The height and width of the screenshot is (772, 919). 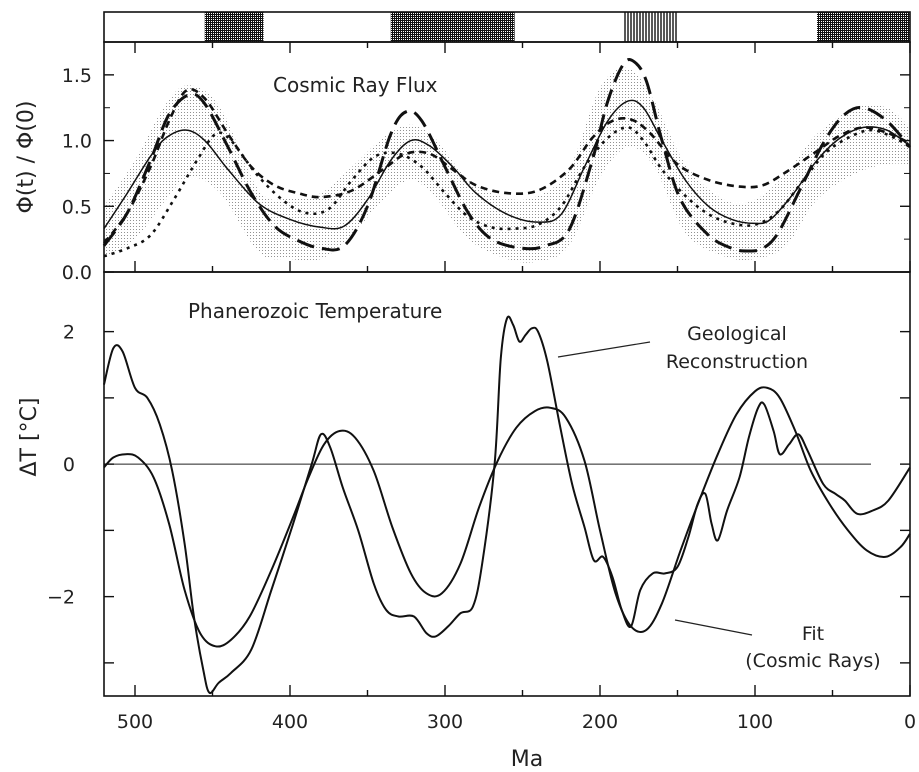 What do you see at coordinates (813, 634) in the screenshot?
I see `fit-annotation-line1: Fit` at bounding box center [813, 634].